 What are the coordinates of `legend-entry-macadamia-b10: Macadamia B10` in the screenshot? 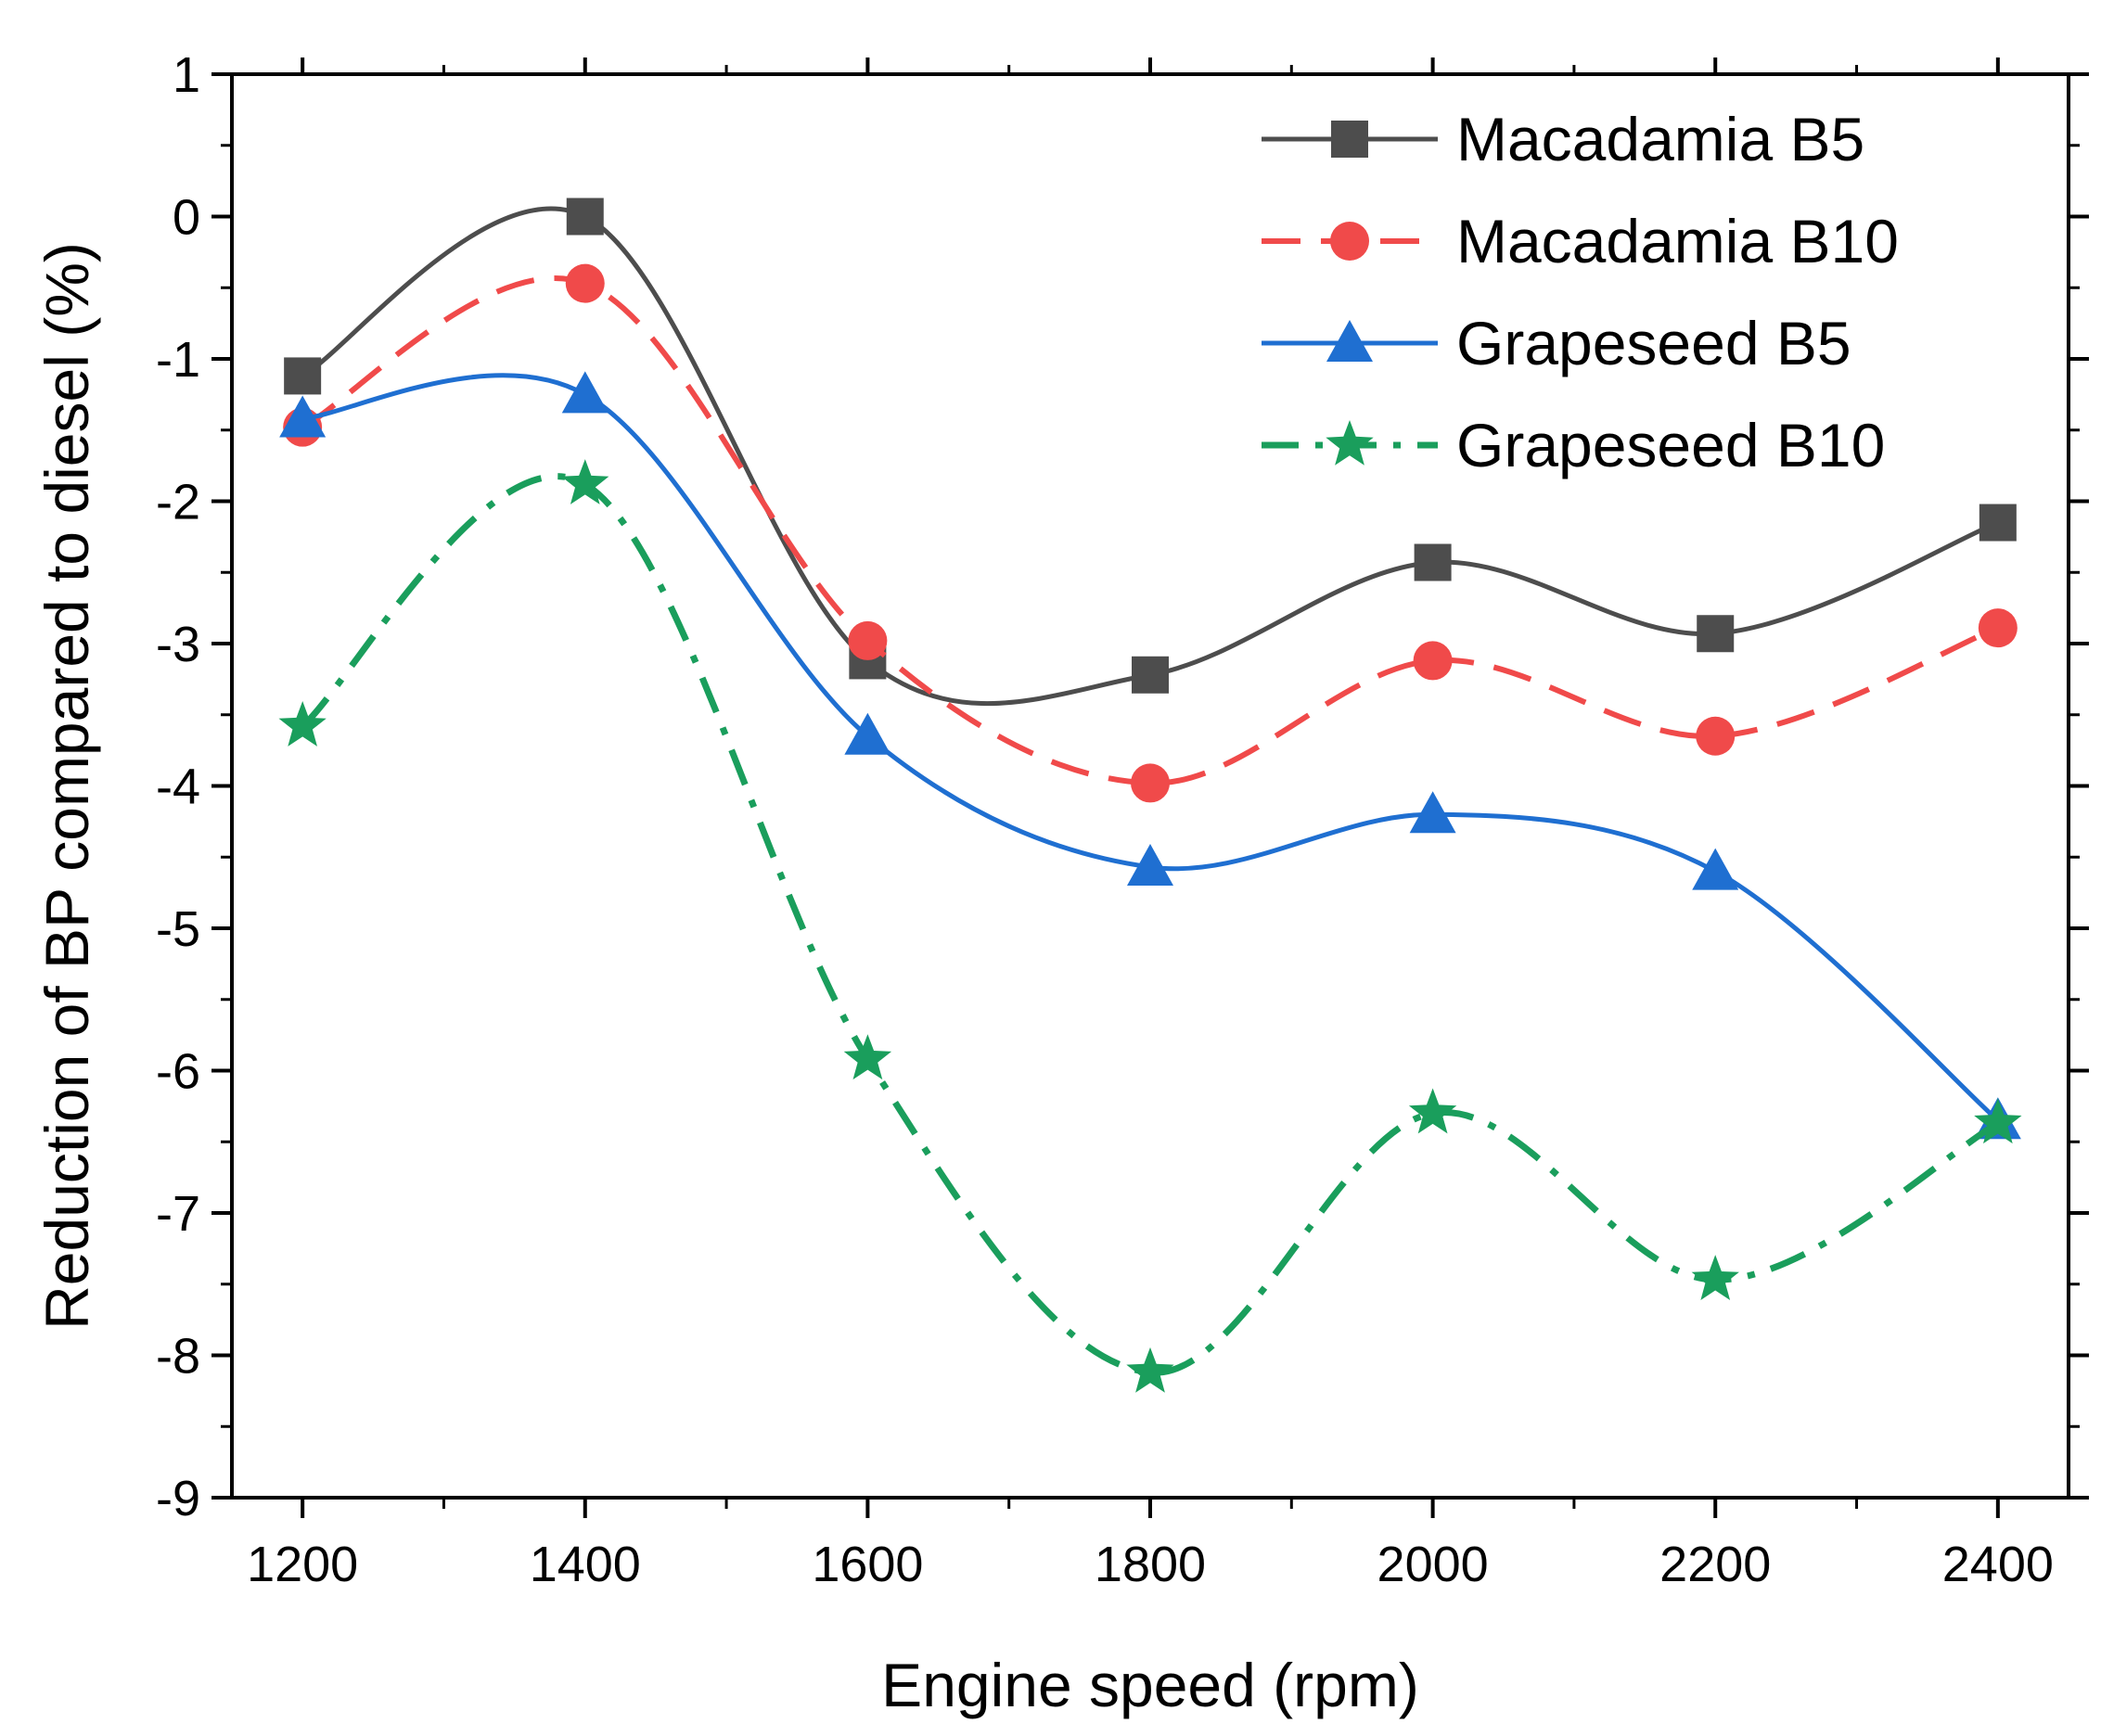 It's located at (1580, 241).